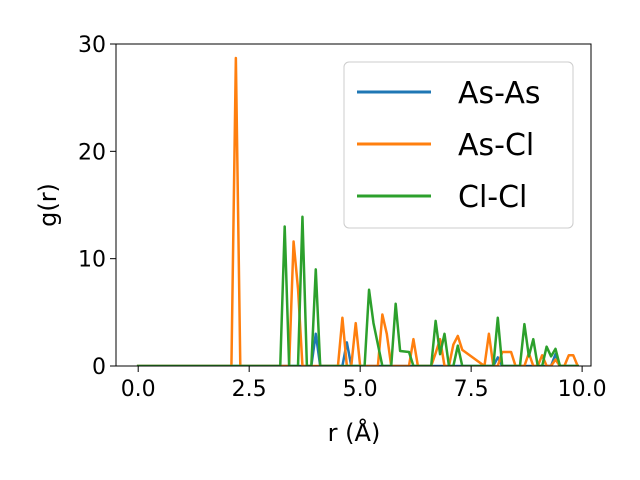 This screenshot has width=640, height=480. Describe the element at coordinates (496, 145) in the screenshot. I see `legend-label-as-cl: As-Cl` at that location.